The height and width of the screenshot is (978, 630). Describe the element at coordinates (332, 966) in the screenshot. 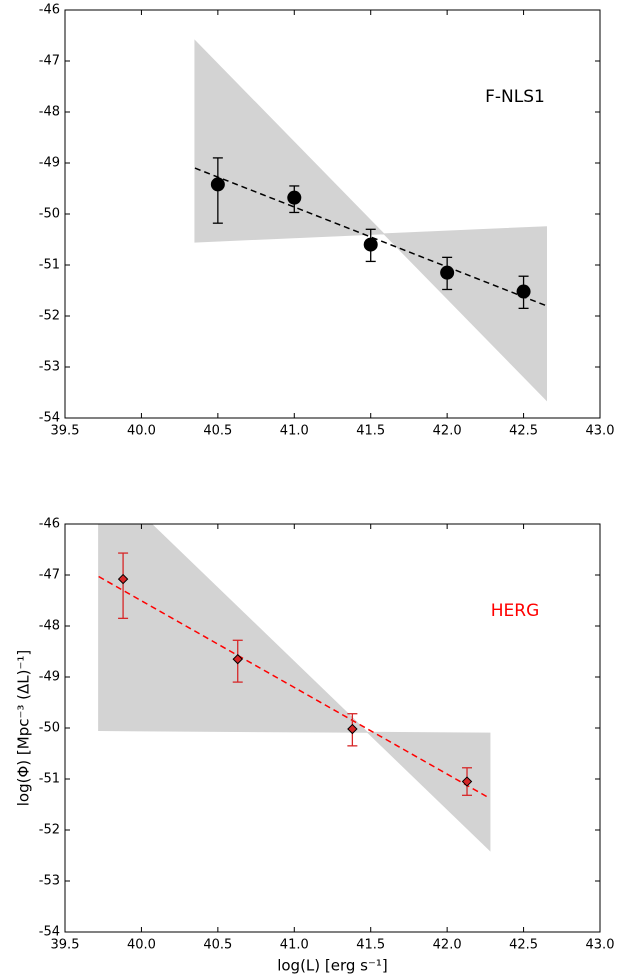

I see `x-axis-label: log(L) [erg s⁻¹]` at that location.